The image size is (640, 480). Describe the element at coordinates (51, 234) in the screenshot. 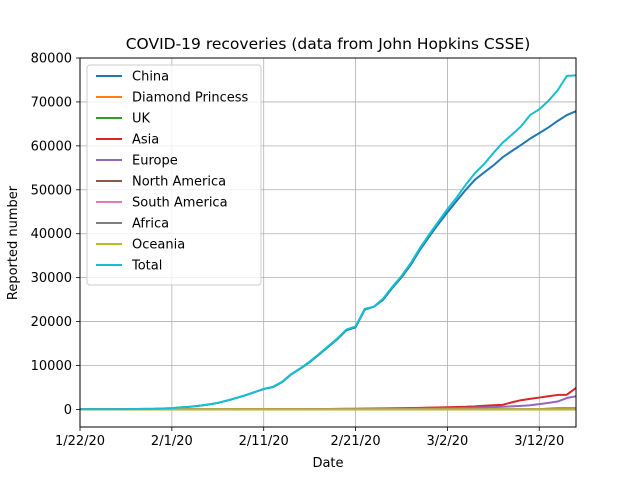

I see `y-tick-label: 40000` at that location.